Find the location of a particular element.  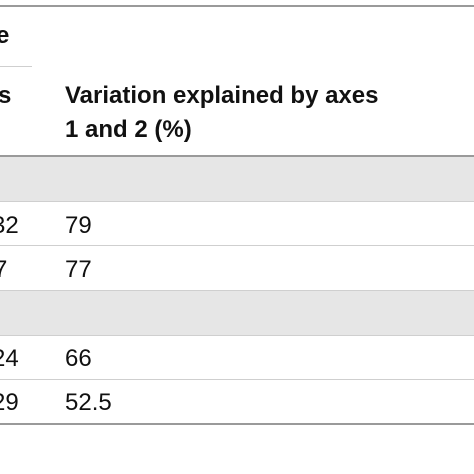

header-group-label: e is located at coordinates (5, 35).